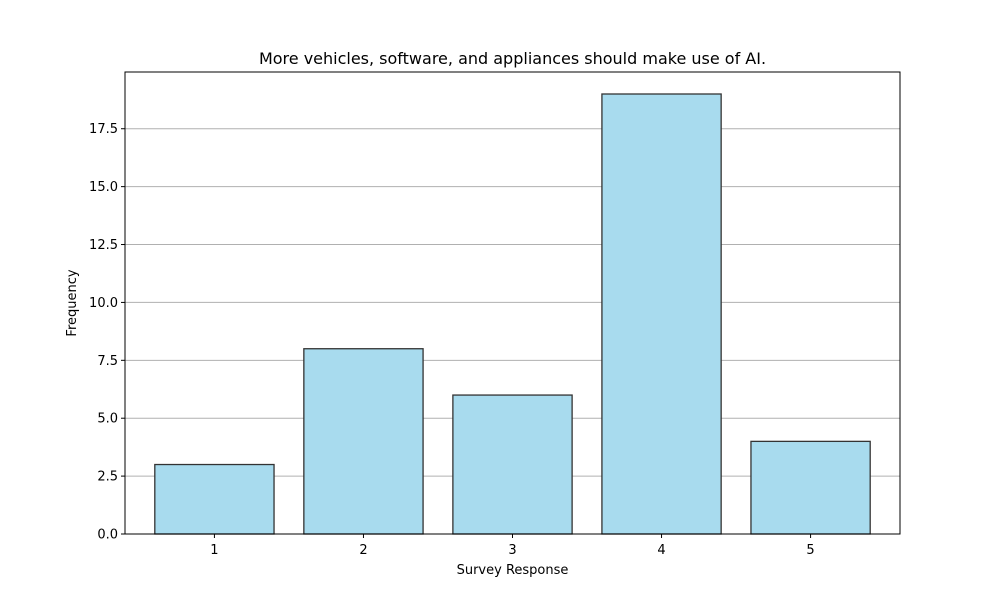  Describe the element at coordinates (512, 550) in the screenshot. I see `x-tick-label: 3` at that location.